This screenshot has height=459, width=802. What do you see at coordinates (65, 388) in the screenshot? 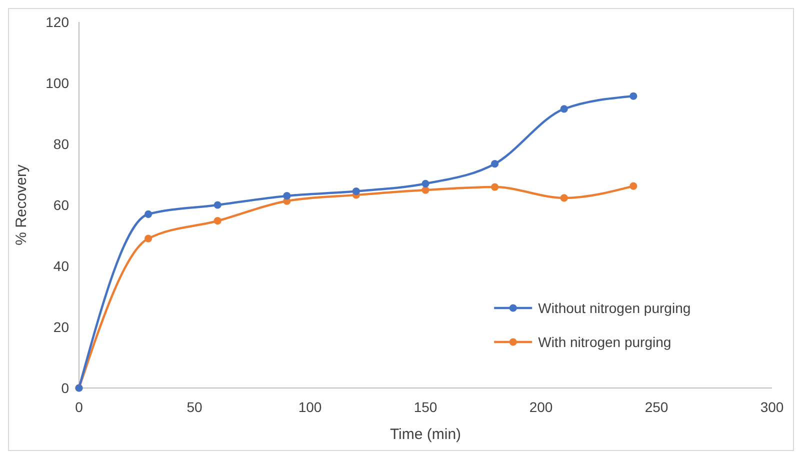
I see `y-tick-label: 0` at bounding box center [65, 388].